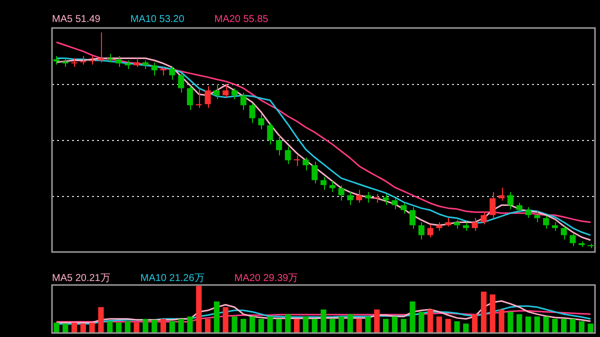 This screenshot has height=337, width=600. What do you see at coordinates (266, 278) in the screenshot?
I see `text: MA20 29.39万` at bounding box center [266, 278].